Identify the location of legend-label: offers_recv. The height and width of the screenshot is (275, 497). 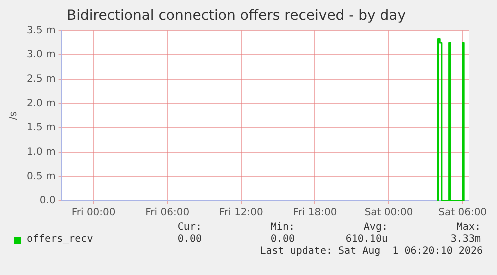
(60, 240).